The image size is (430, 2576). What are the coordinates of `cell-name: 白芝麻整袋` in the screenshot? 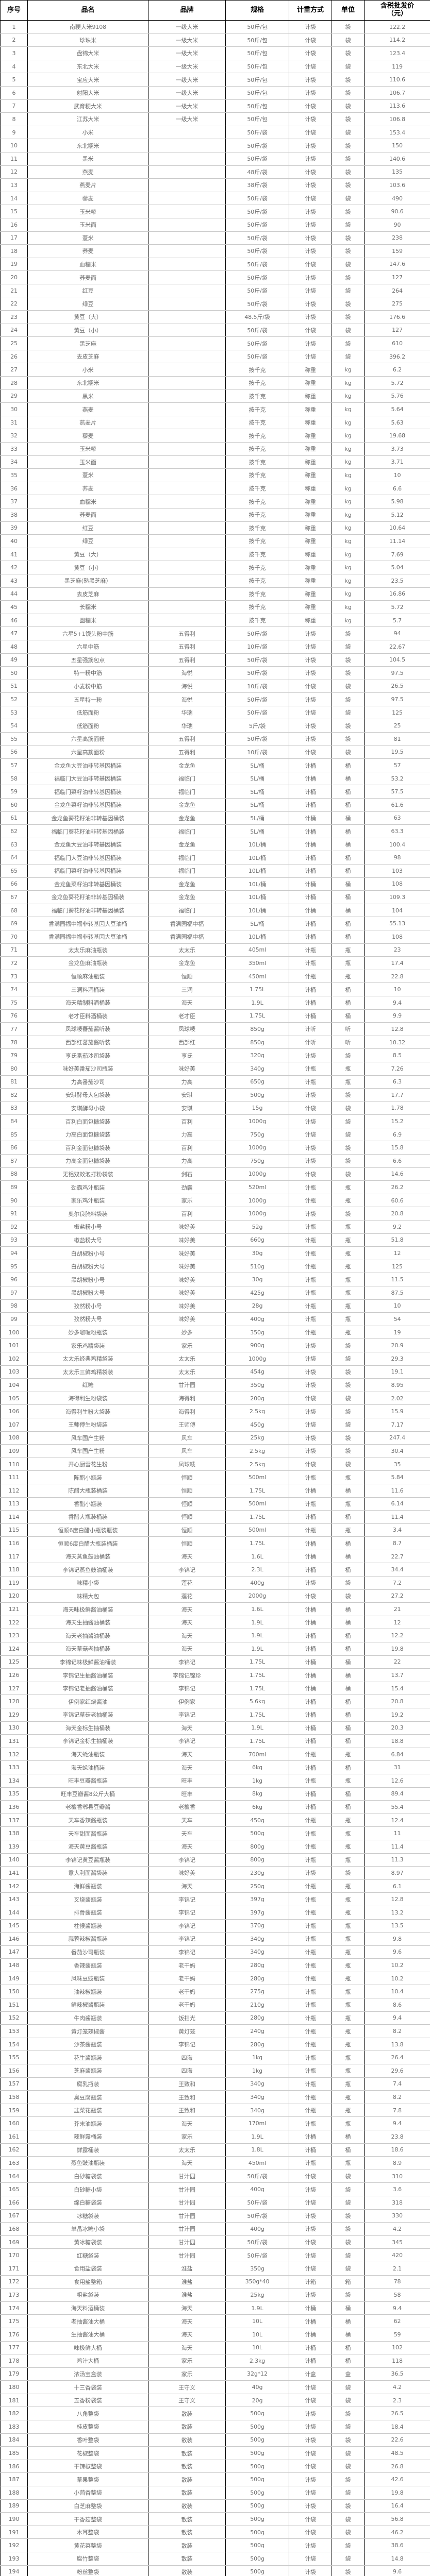 It's located at (88, 2506).